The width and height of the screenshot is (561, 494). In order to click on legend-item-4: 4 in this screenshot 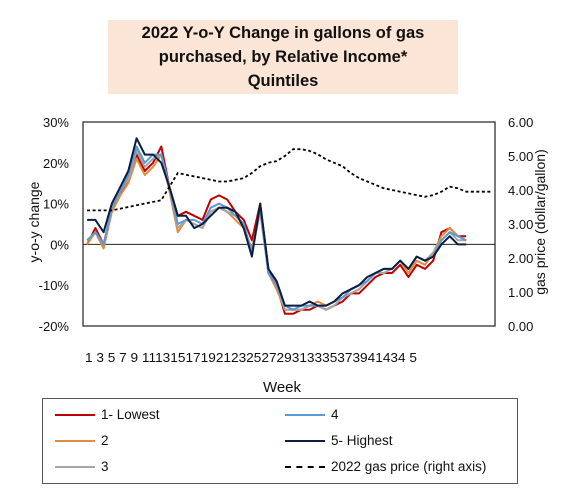, I will do `click(312, 414)`.